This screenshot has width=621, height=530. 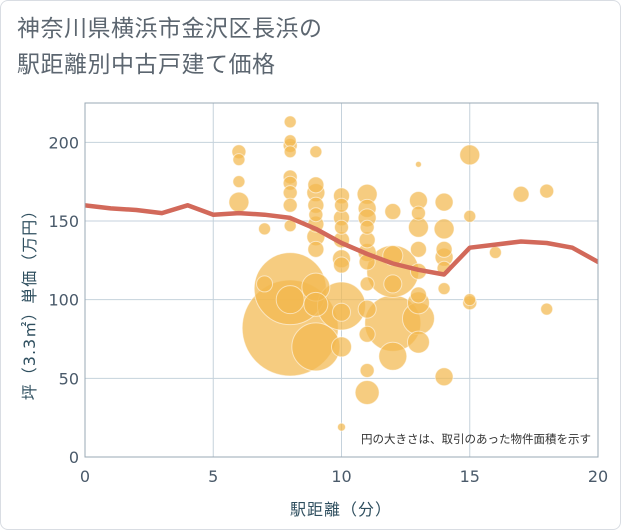 I want to click on y-axis-ticks: 0 50 100 150 200, so click(x=63, y=300).